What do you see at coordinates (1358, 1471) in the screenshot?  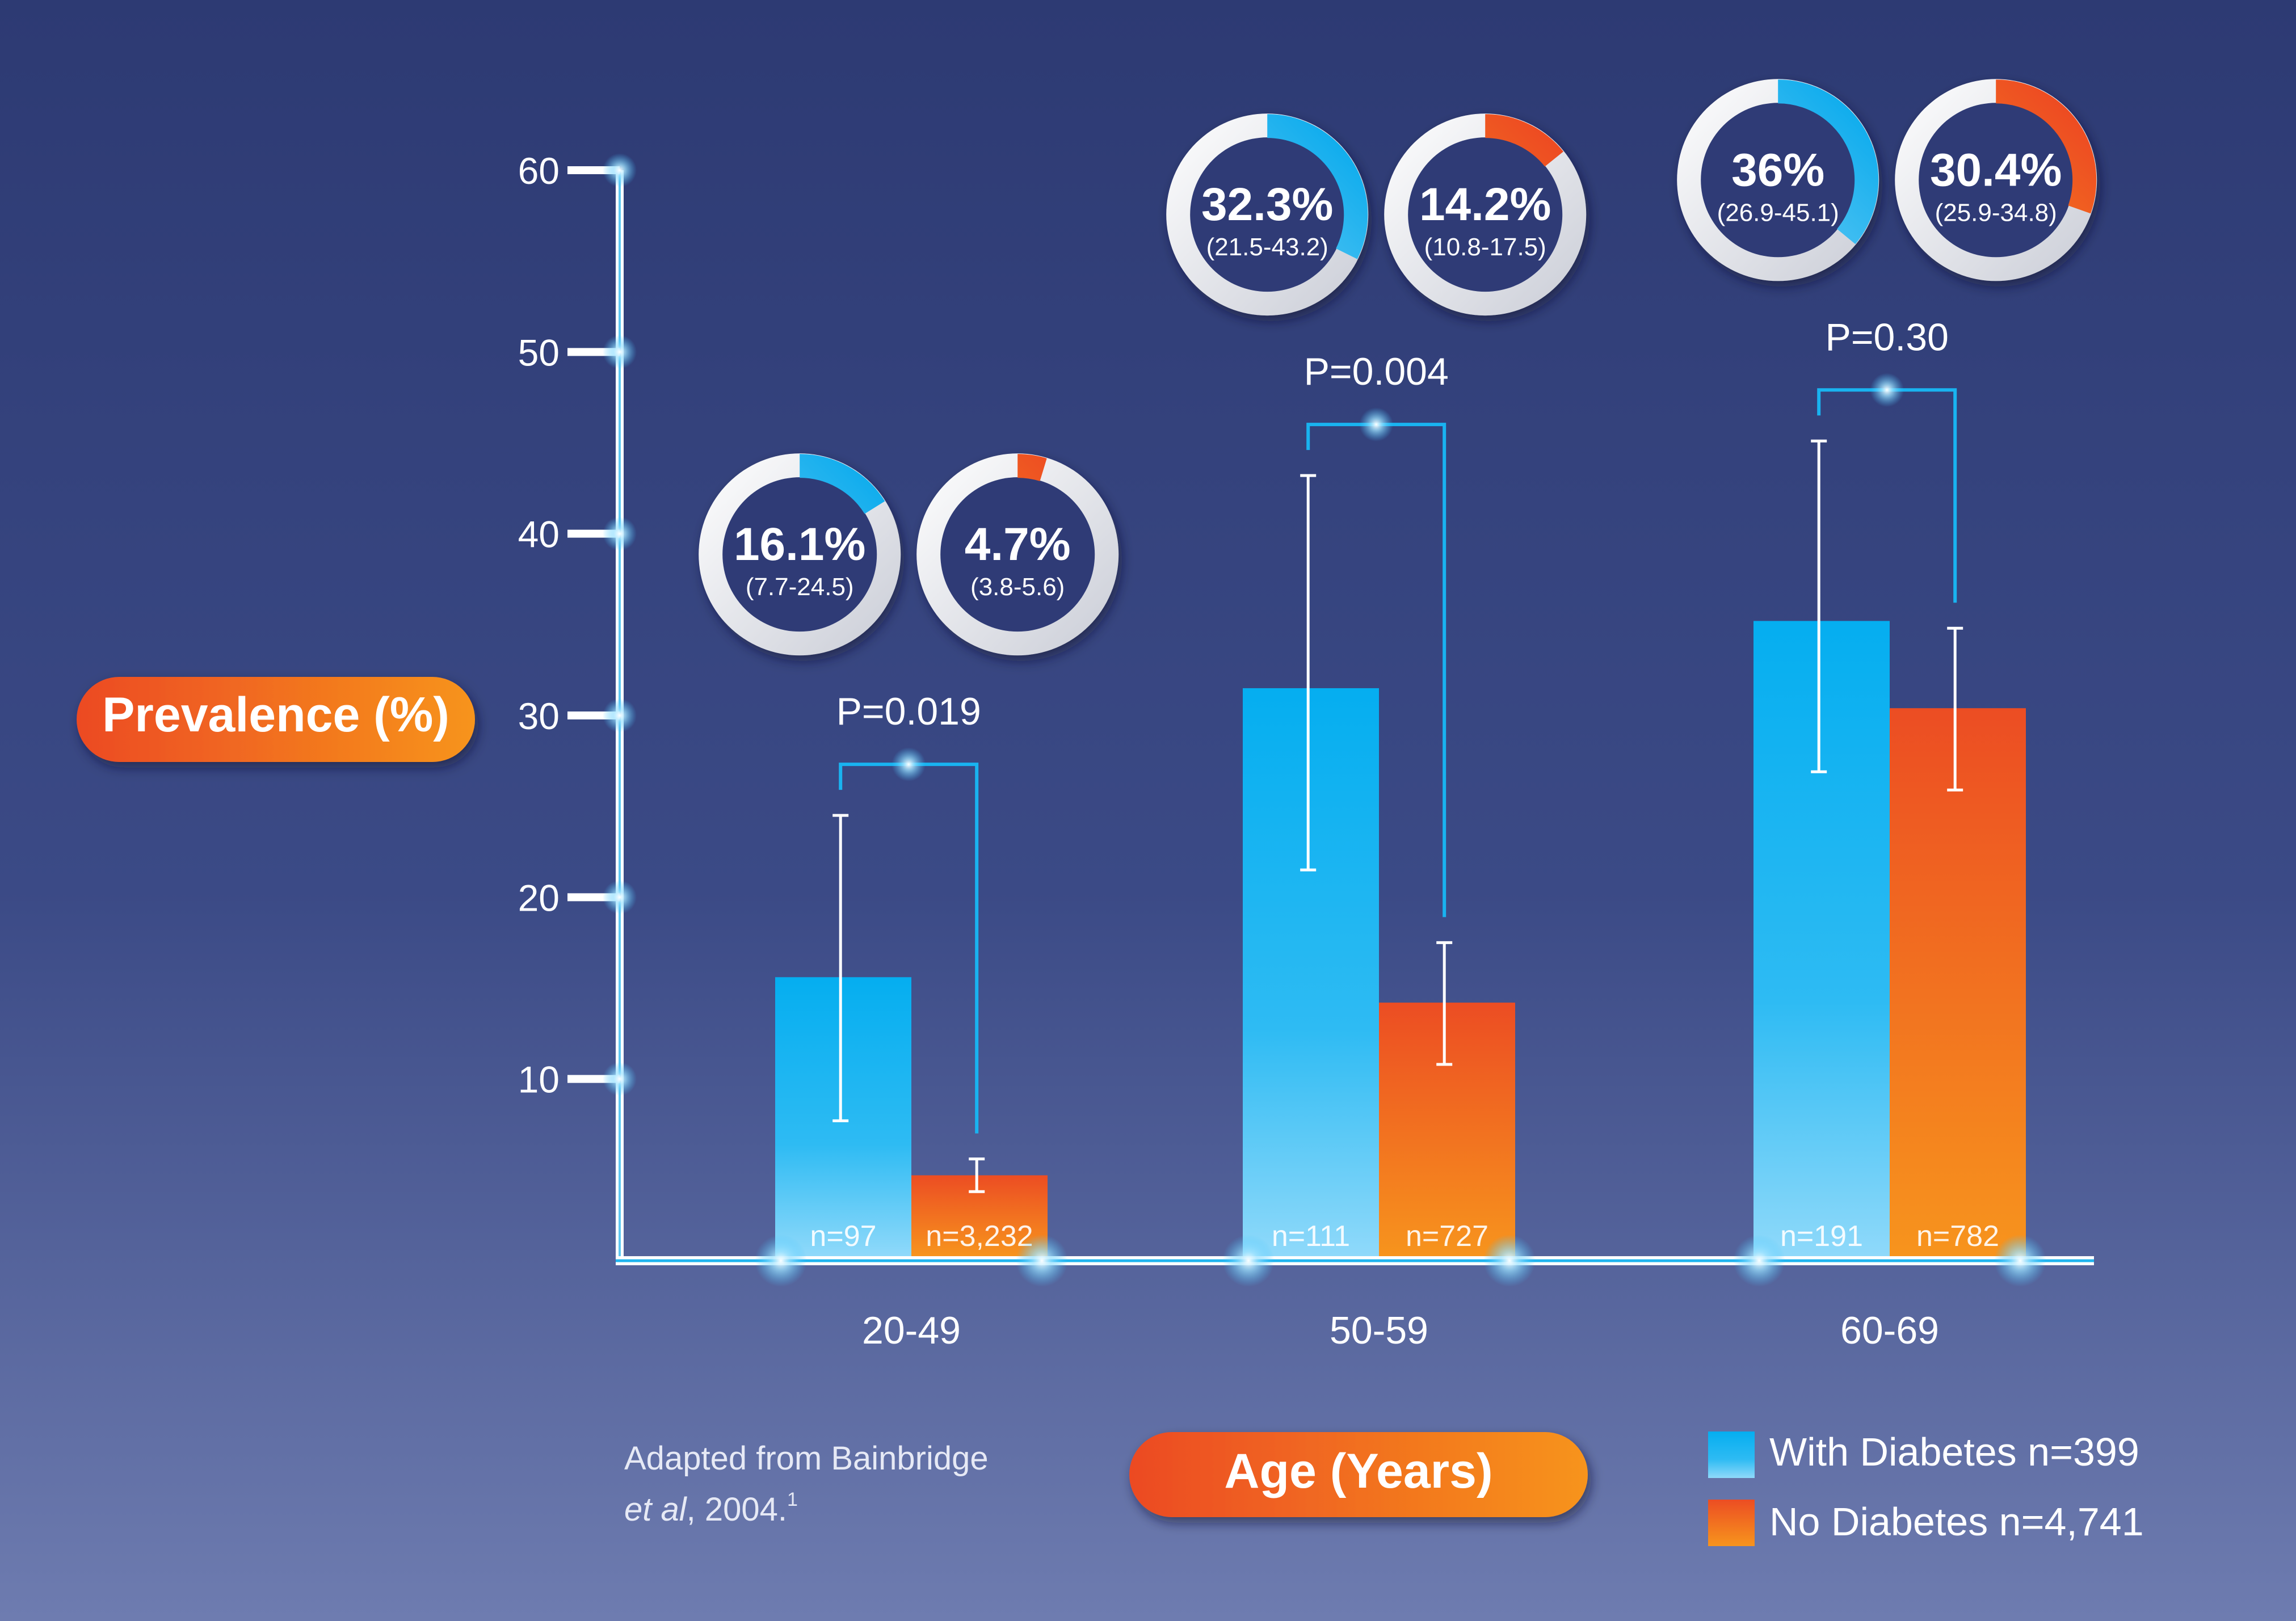 I see `x-axis-title-text: Age (Years)` at bounding box center [1358, 1471].